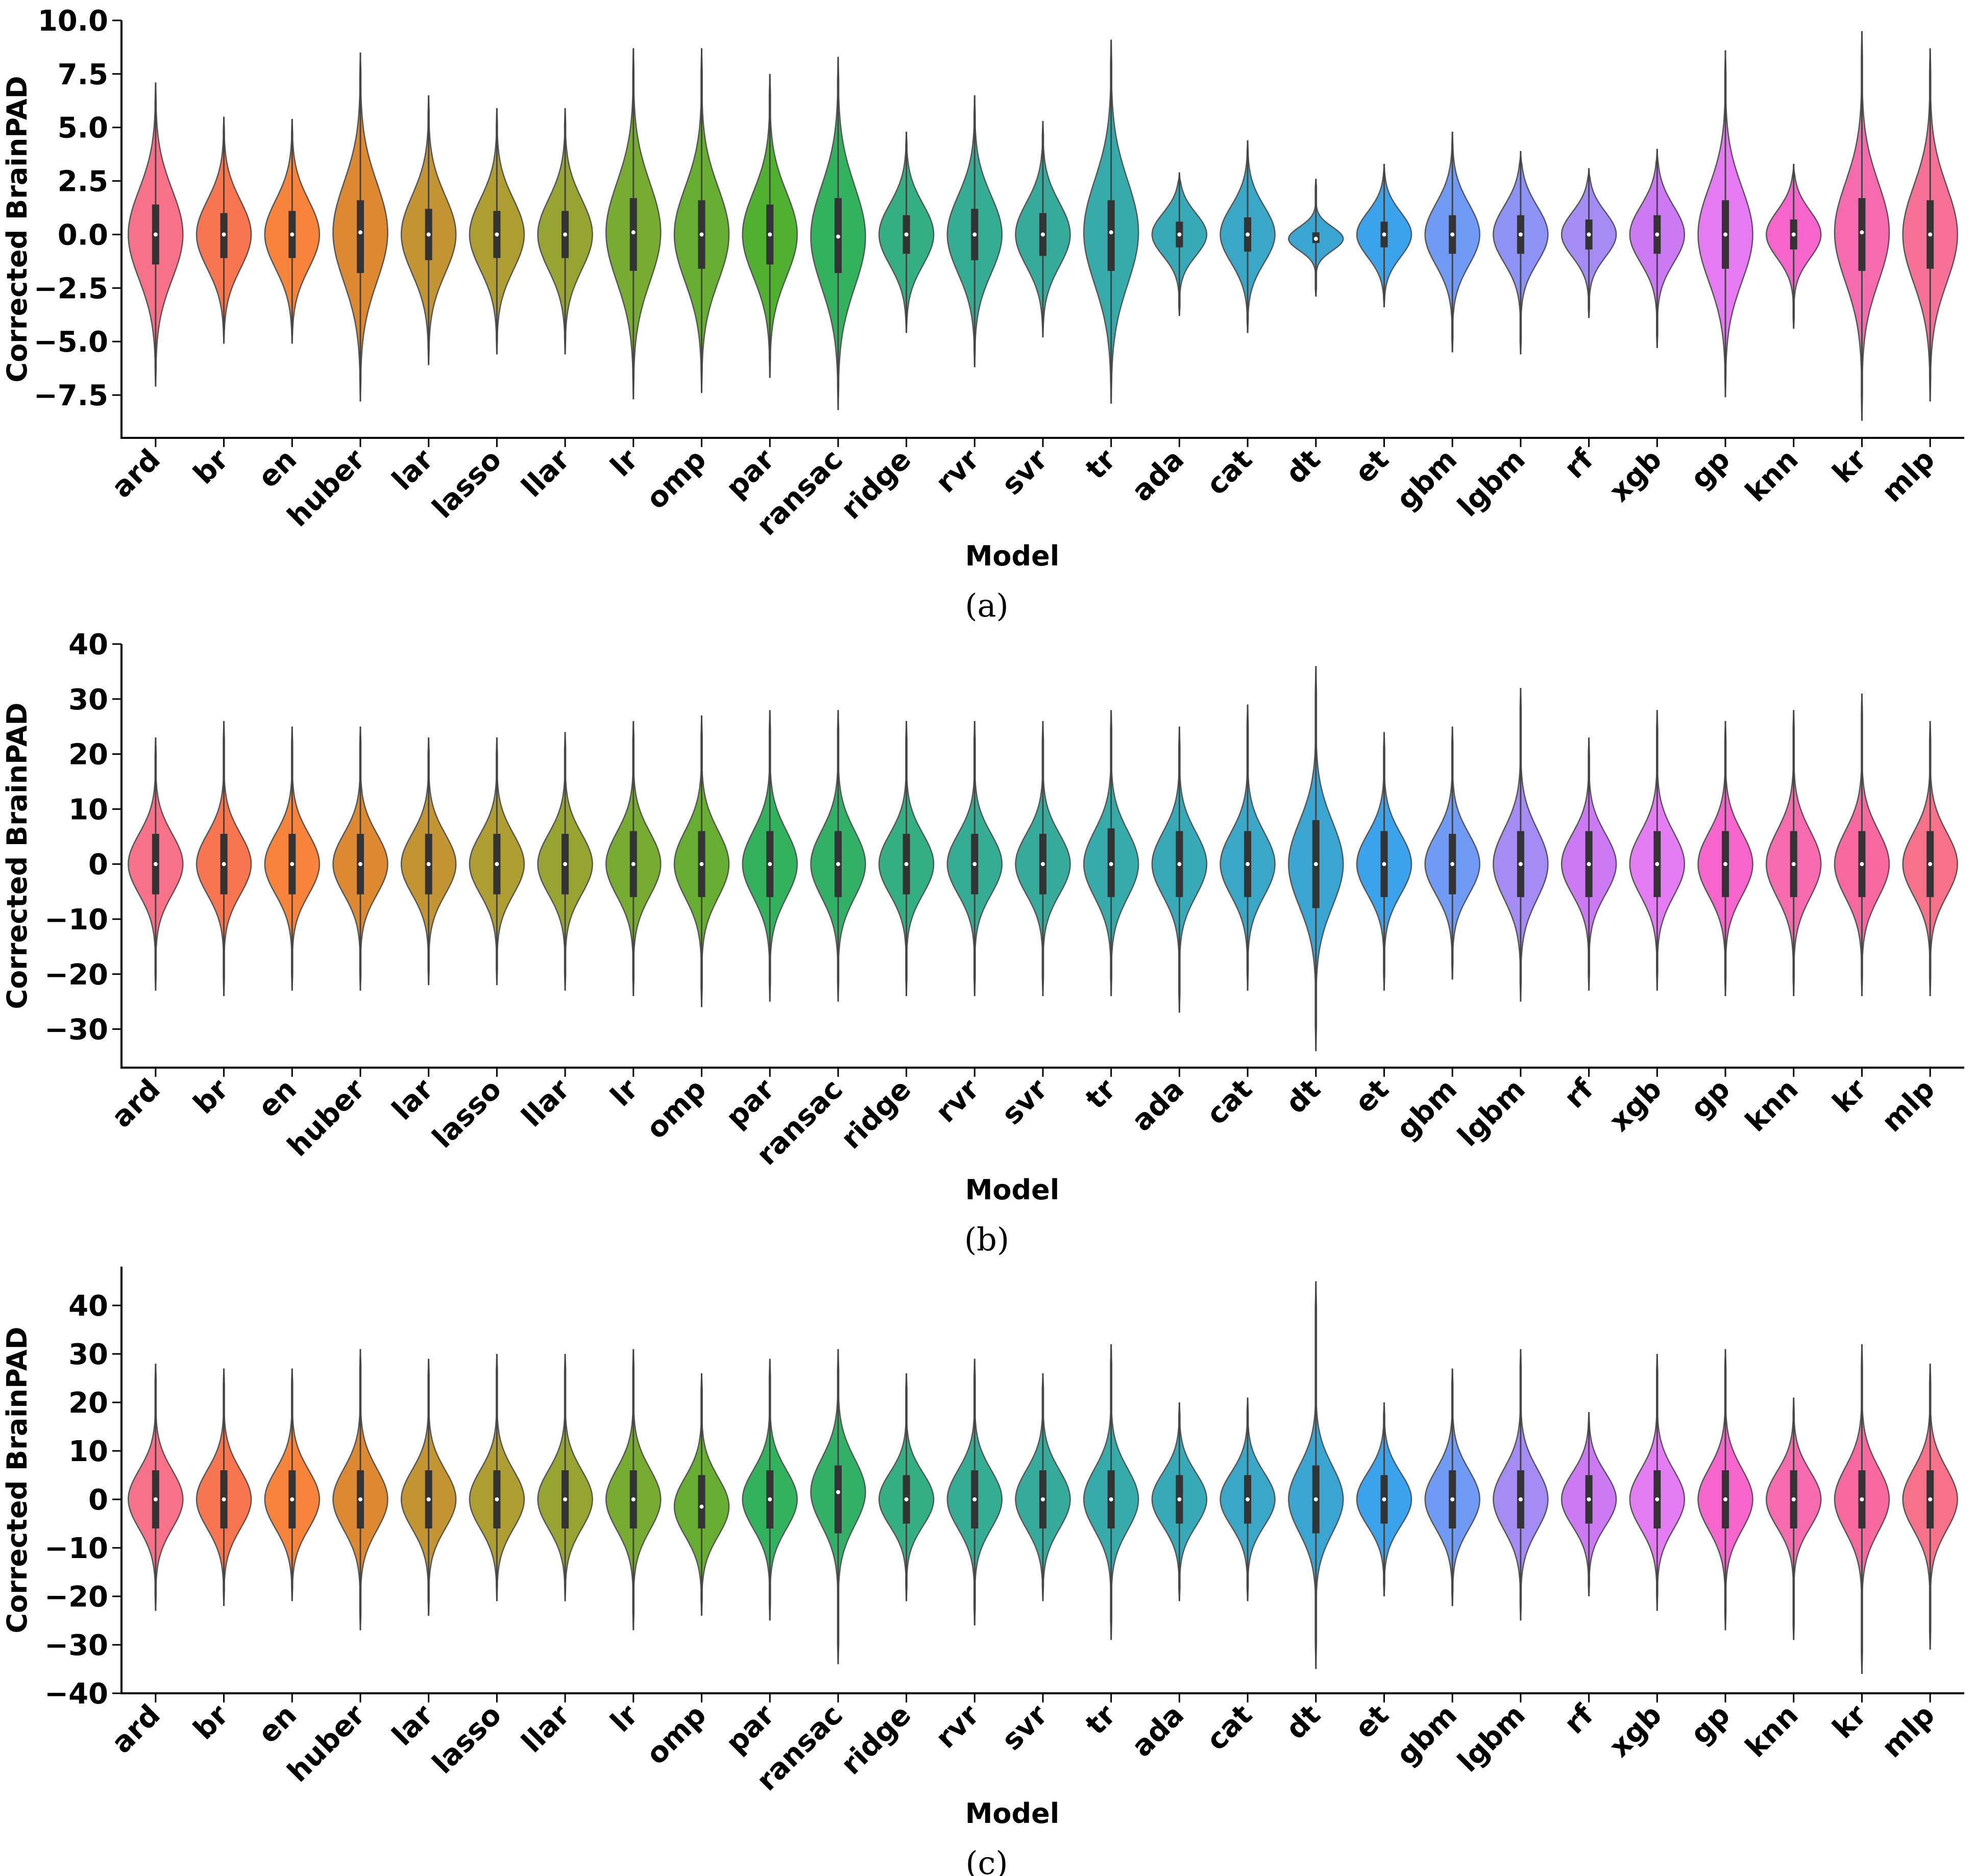 The image size is (1975, 1876). Describe the element at coordinates (906, 232) in the screenshot. I see `violin-ridge` at that location.